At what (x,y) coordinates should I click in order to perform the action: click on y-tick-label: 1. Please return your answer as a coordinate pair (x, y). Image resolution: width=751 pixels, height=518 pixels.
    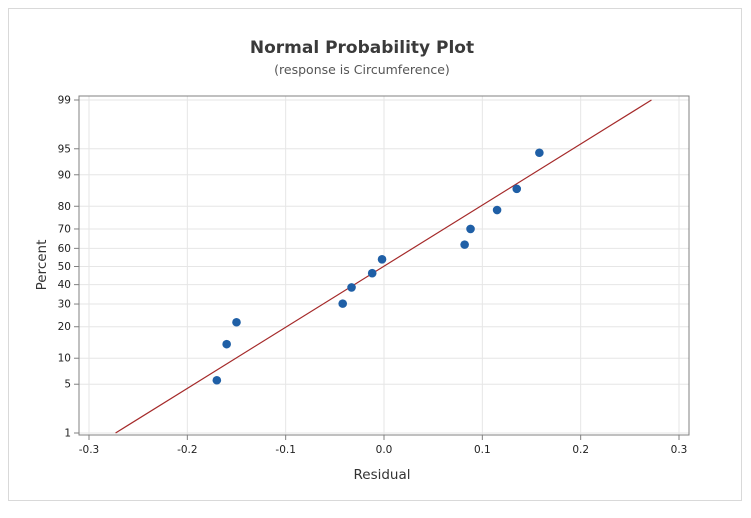
    Looking at the image, I should click on (67, 434).